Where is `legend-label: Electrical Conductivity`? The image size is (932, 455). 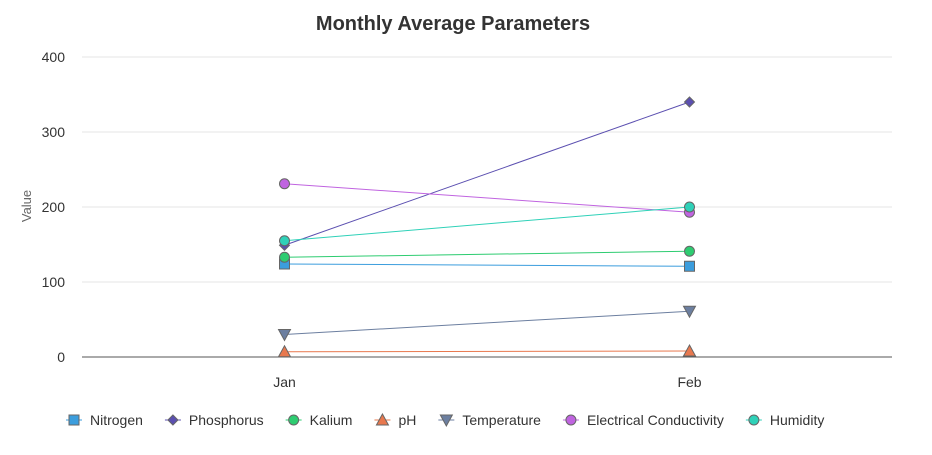 legend-label: Electrical Conductivity is located at coordinates (655, 420).